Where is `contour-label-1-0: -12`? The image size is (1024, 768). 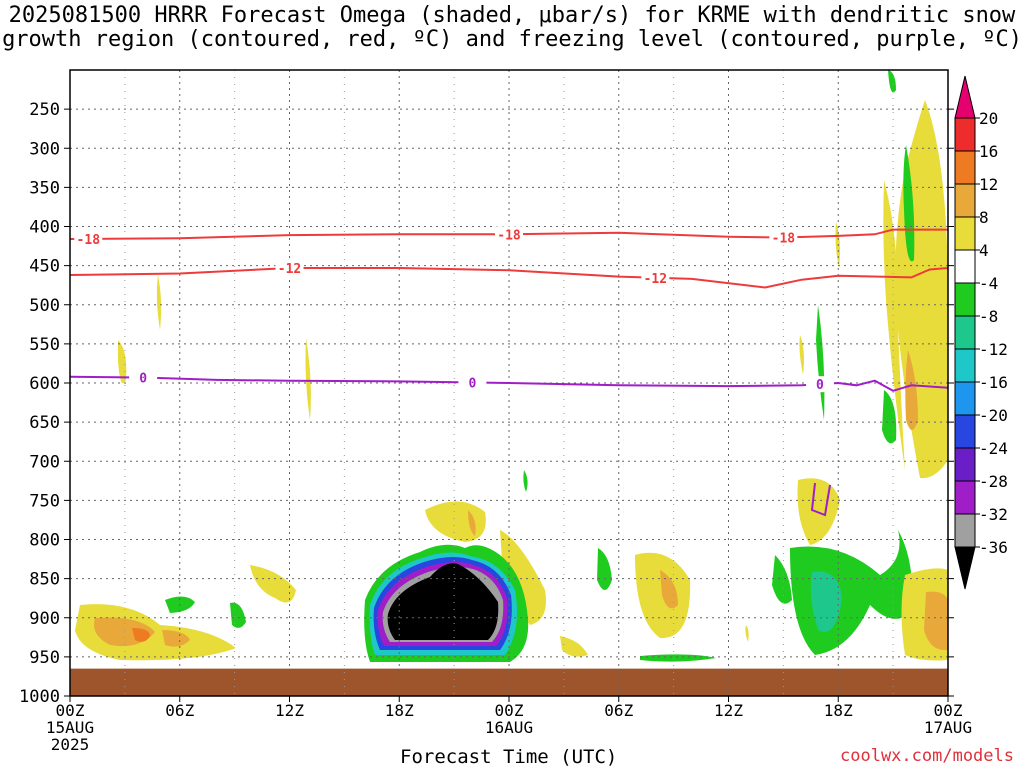
contour-label-1-0: -12 is located at coordinates (289, 269).